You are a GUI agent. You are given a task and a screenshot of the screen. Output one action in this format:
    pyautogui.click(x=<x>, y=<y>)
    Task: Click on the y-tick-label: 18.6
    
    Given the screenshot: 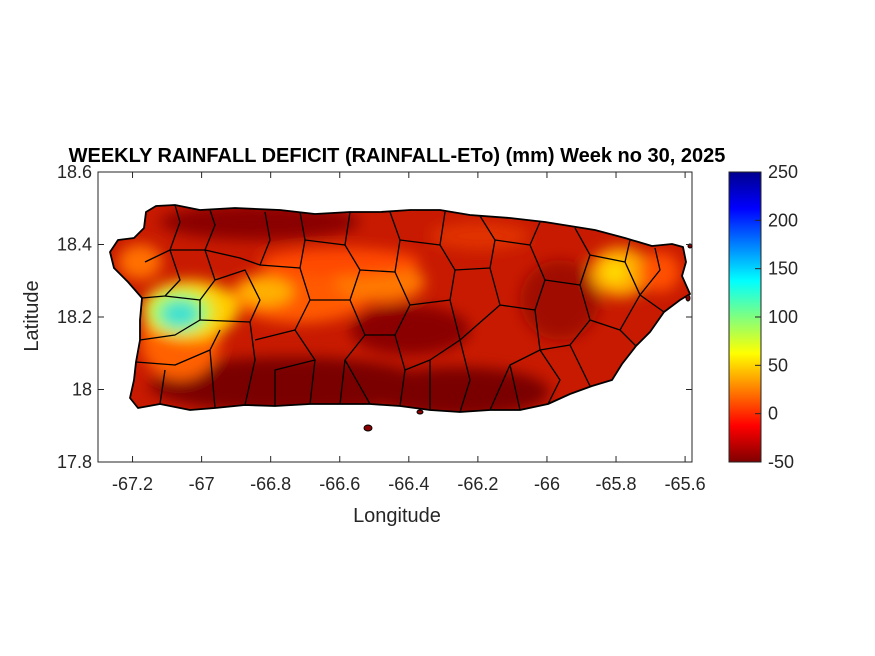 What is the action you would take?
    pyautogui.click(x=74, y=172)
    